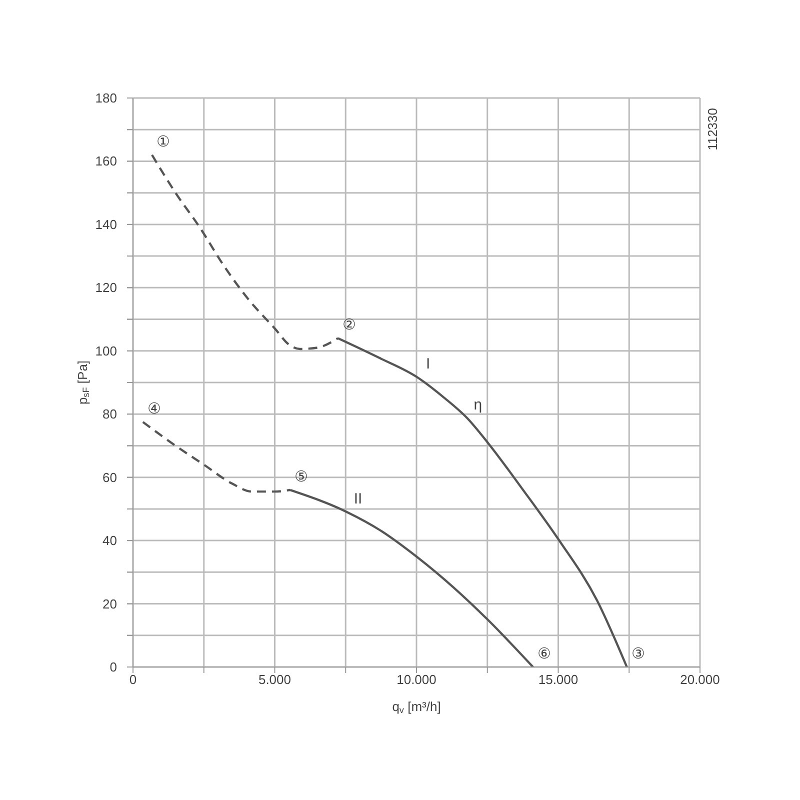  What do you see at coordinates (544, 654) in the screenshot?
I see `annotation: ⑥` at bounding box center [544, 654].